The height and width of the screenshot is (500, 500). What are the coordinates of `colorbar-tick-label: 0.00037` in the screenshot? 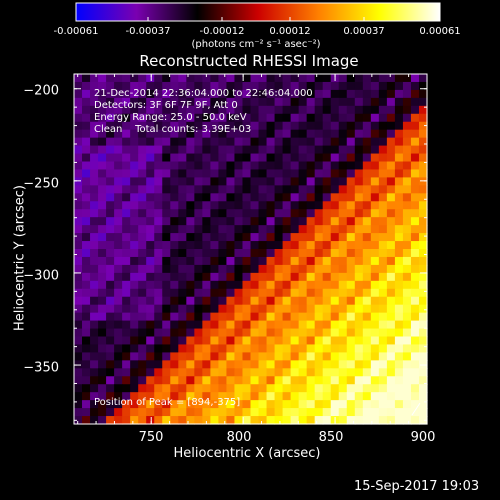 It's located at (364, 31).